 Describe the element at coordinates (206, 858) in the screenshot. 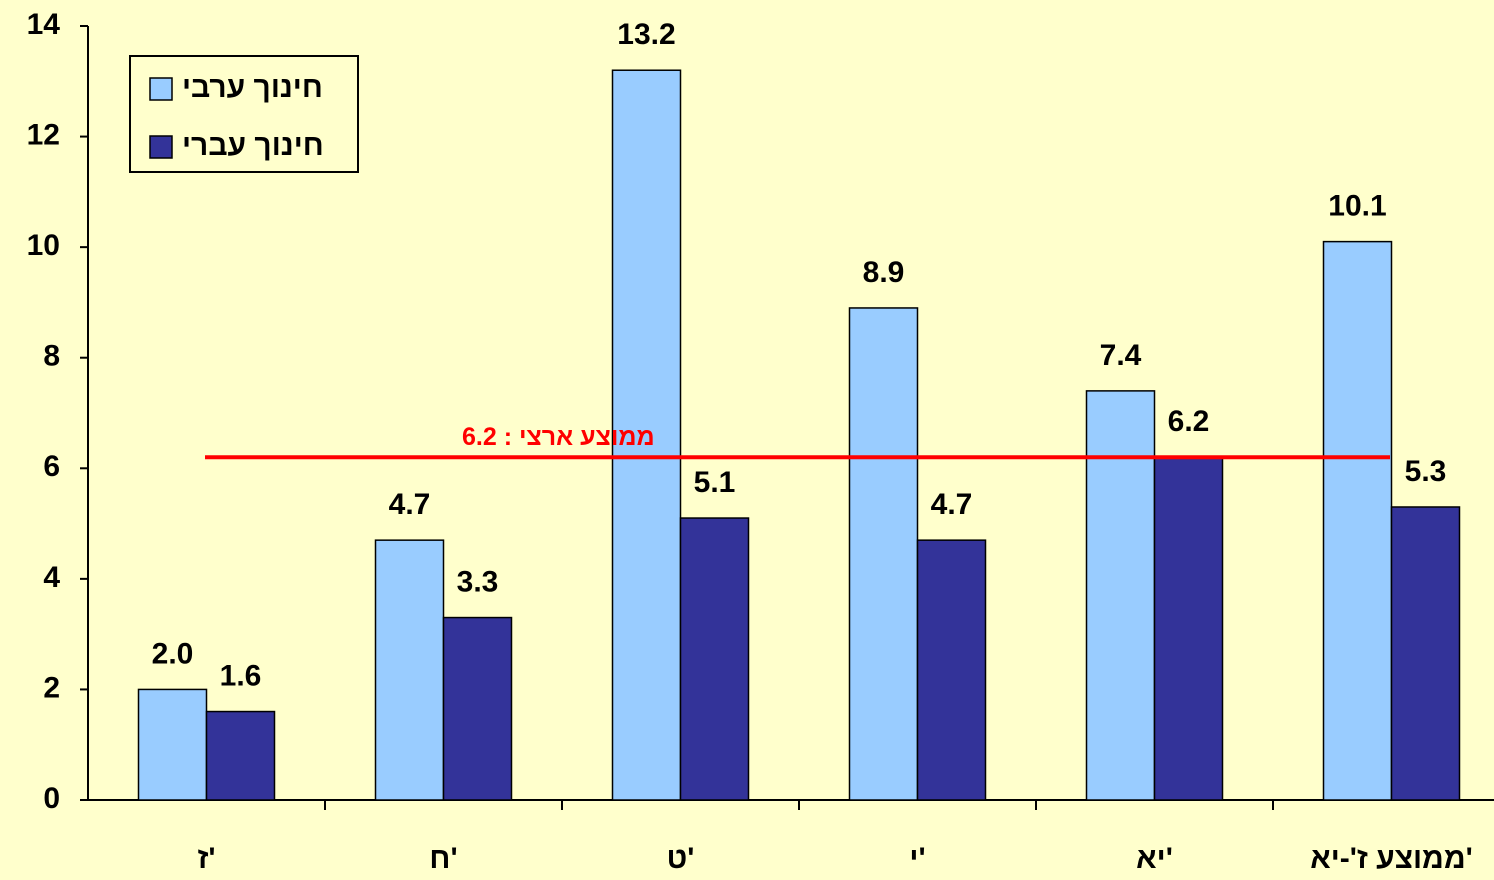

I see `x-tick-label: ז'` at that location.